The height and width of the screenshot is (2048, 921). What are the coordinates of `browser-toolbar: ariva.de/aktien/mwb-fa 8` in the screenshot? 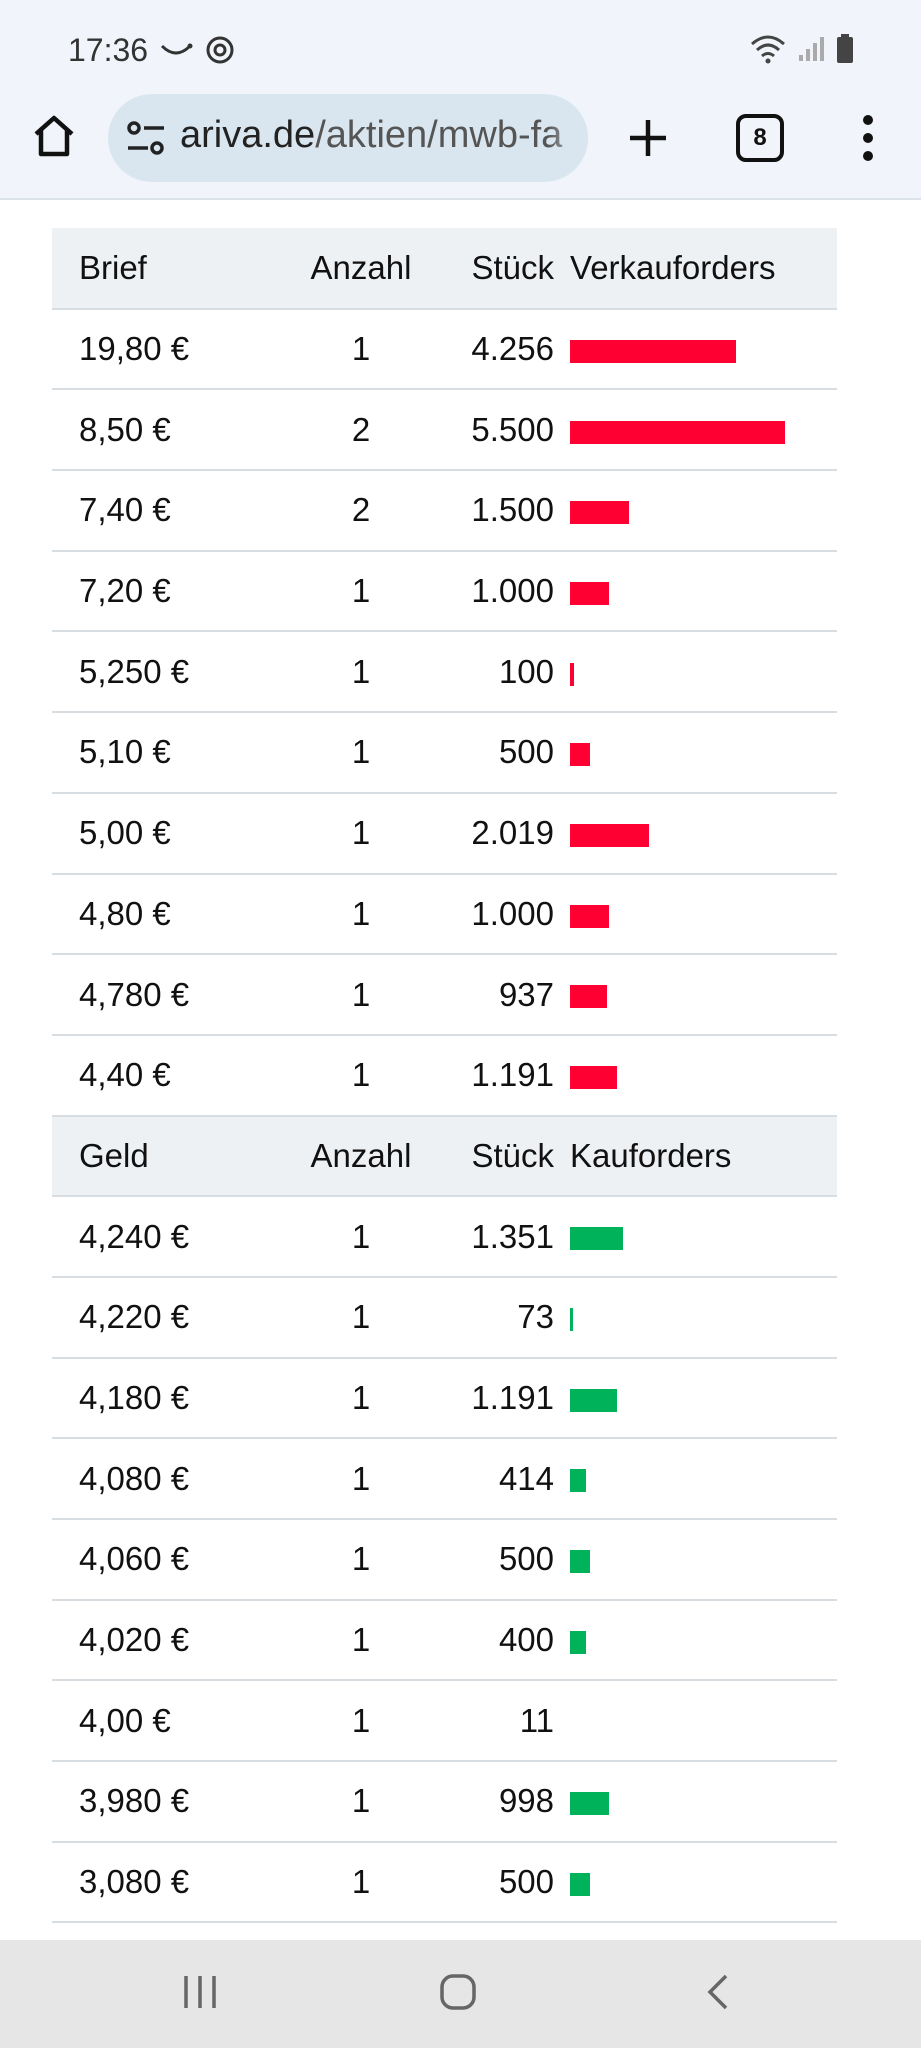 It's located at (460, 146).